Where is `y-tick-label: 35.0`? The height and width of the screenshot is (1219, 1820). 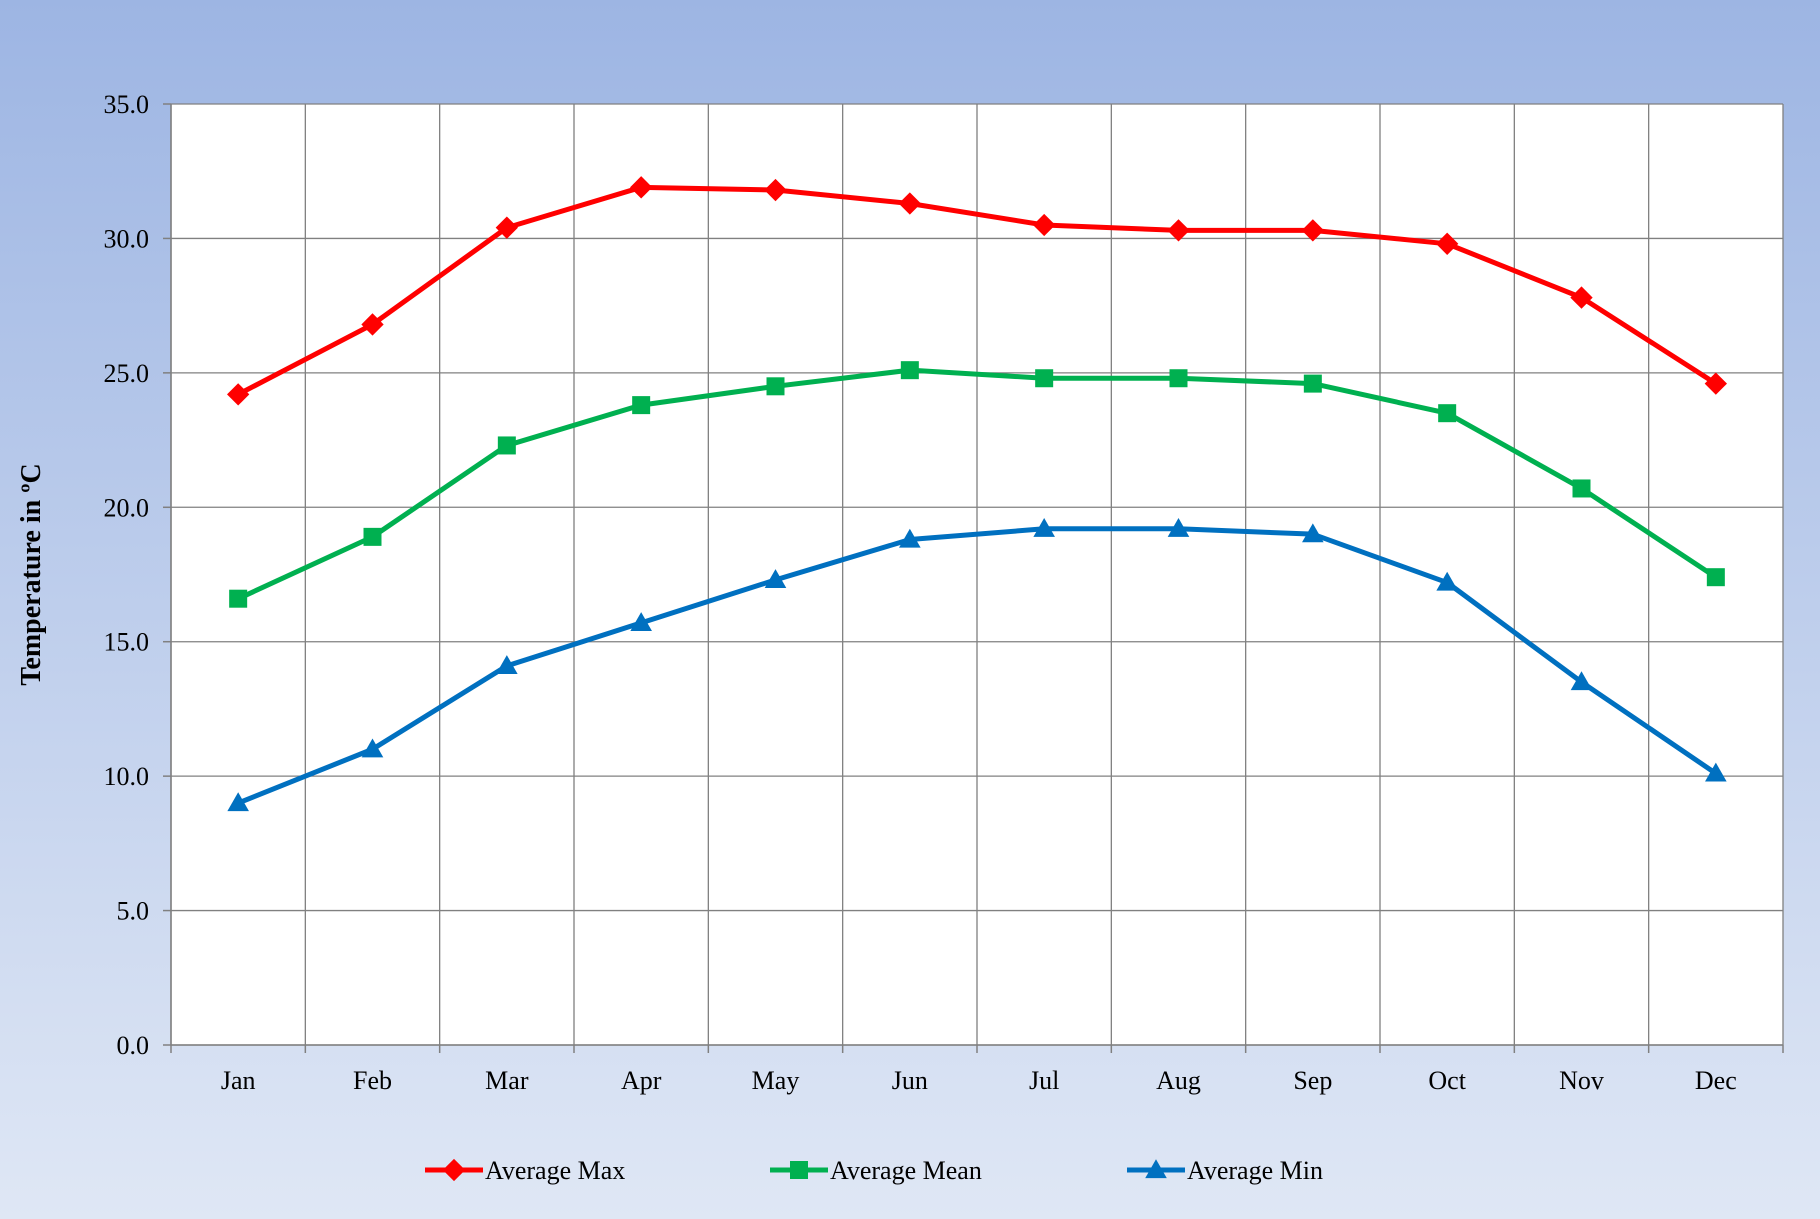 y-tick-label: 35.0 is located at coordinates (127, 104).